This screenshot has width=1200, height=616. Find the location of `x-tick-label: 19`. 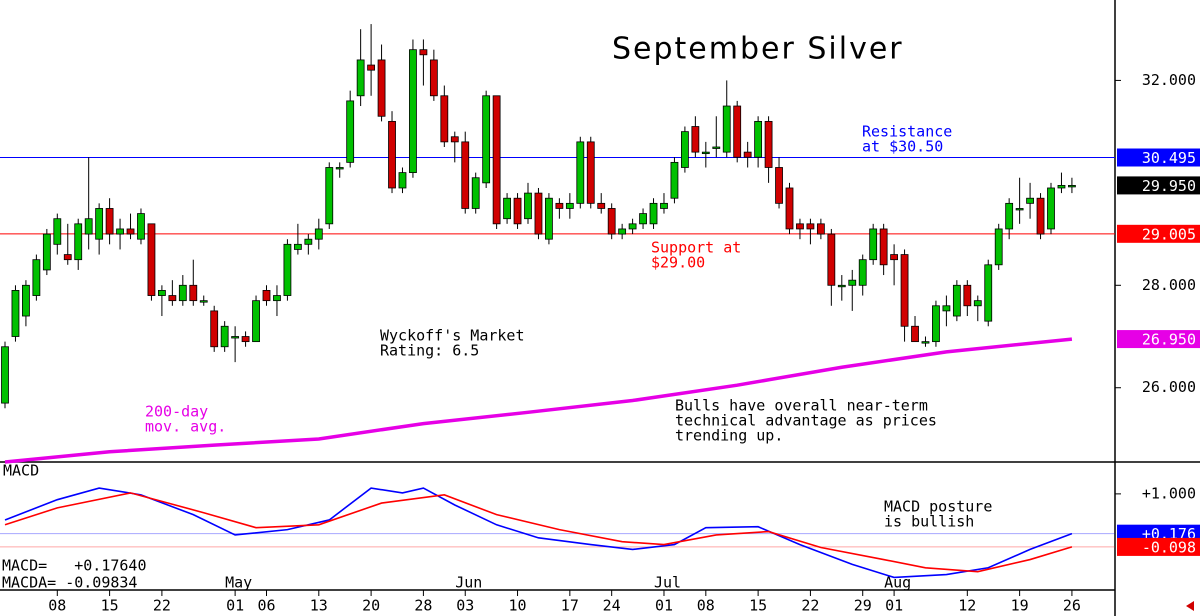

x-tick-label: 19 is located at coordinates (1020, 606).